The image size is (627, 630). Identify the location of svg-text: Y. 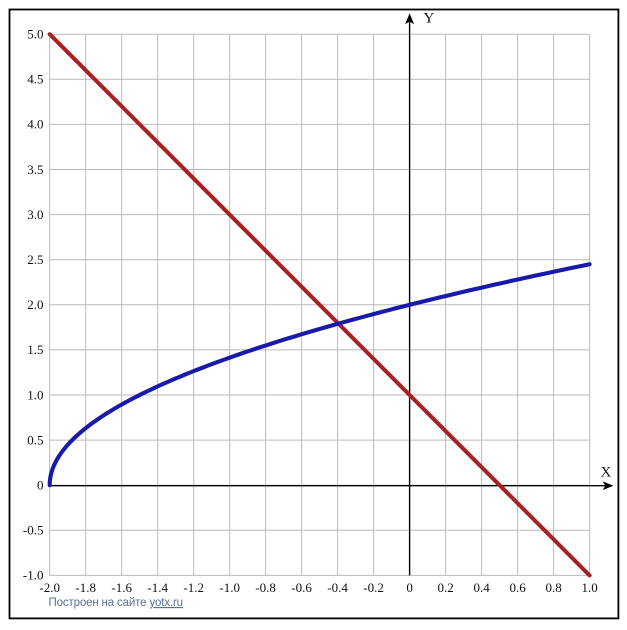
(429, 19).